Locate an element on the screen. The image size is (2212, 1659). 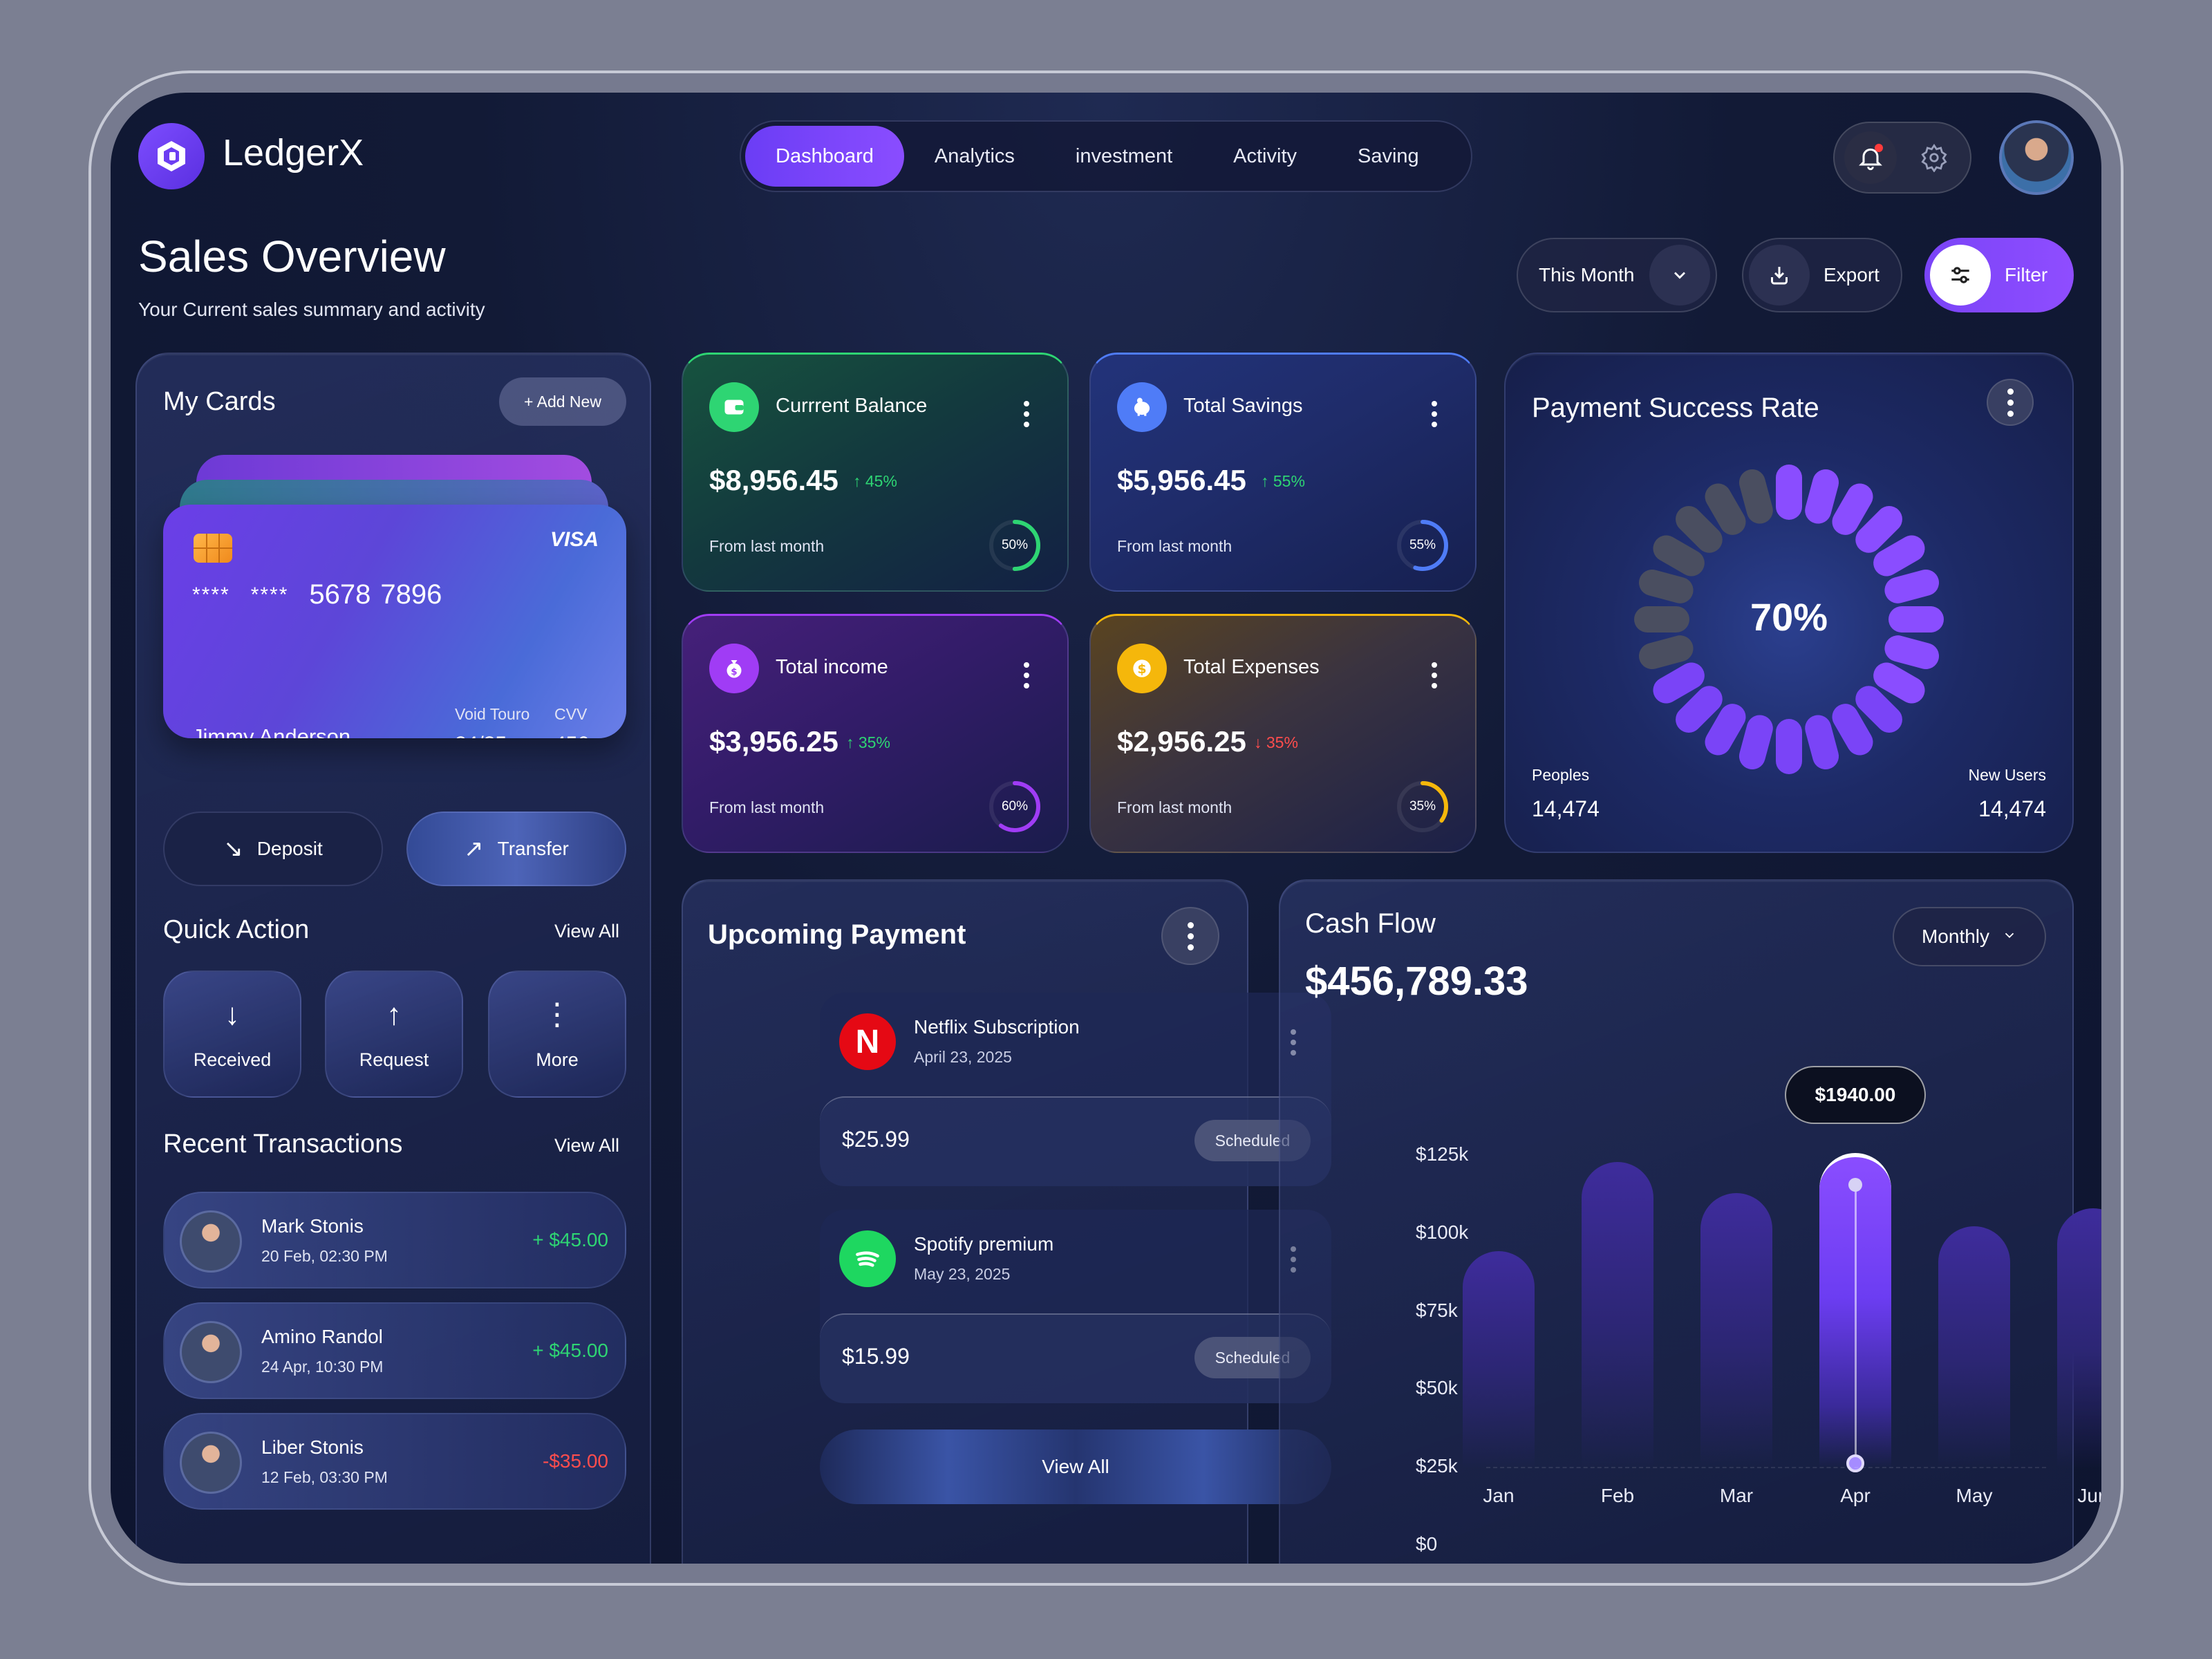
y-axis-tick-label: $50k is located at coordinates (1437, 1388).